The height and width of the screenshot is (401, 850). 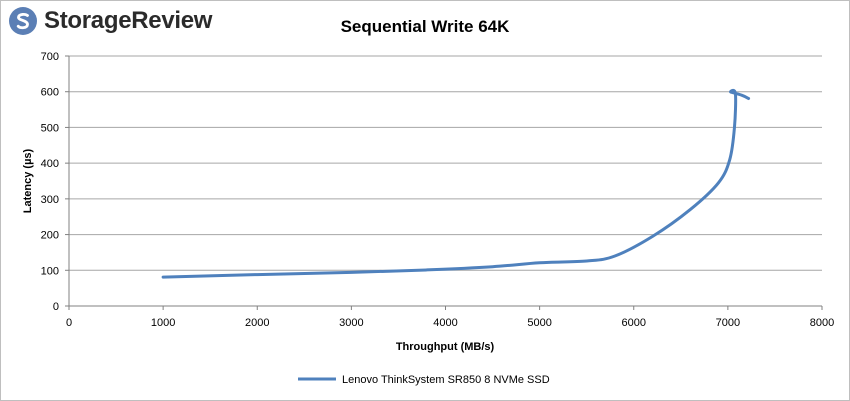 I want to click on y-tick-label: 100, so click(x=50, y=271).